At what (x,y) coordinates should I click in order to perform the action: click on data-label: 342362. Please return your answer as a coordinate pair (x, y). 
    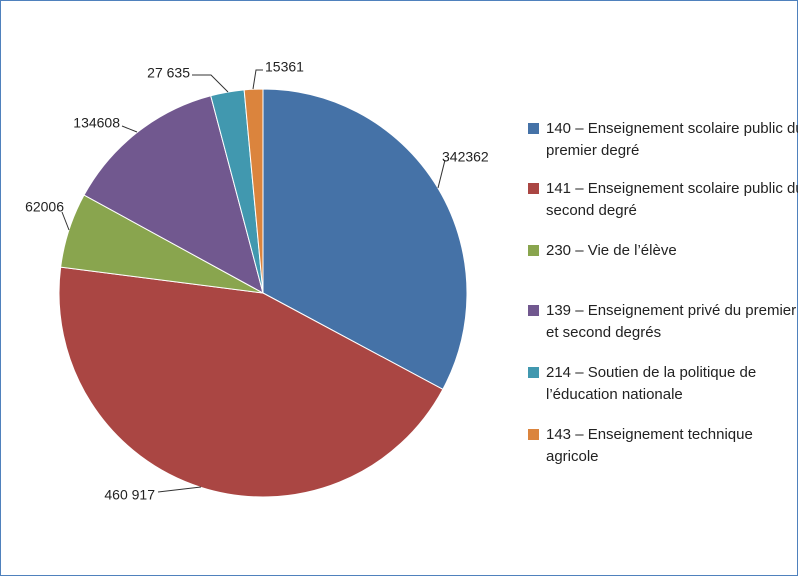
    Looking at the image, I should click on (465, 157).